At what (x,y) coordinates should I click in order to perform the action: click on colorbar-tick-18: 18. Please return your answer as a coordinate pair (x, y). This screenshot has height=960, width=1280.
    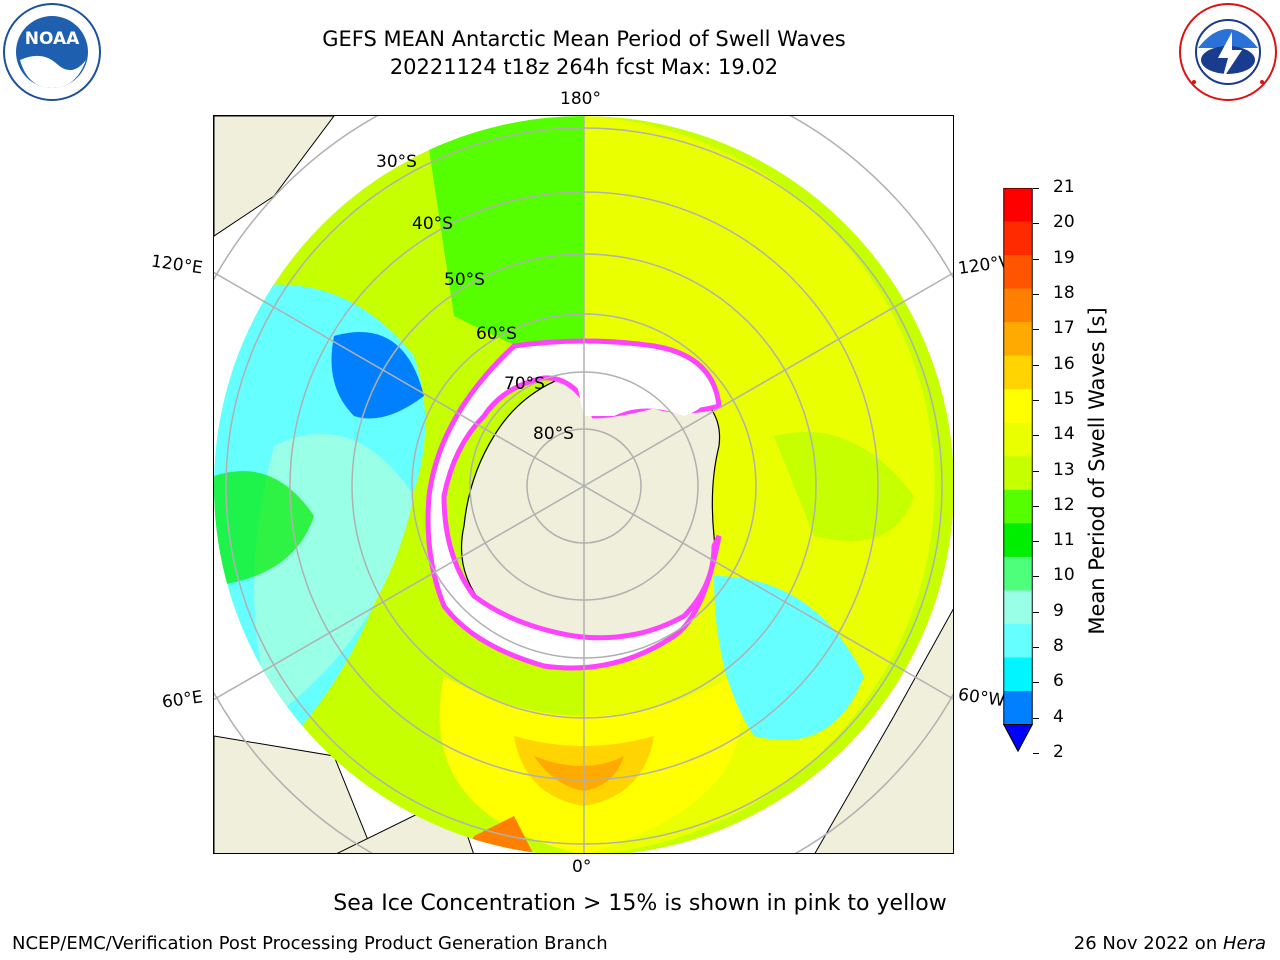
    Looking at the image, I should click on (1064, 292).